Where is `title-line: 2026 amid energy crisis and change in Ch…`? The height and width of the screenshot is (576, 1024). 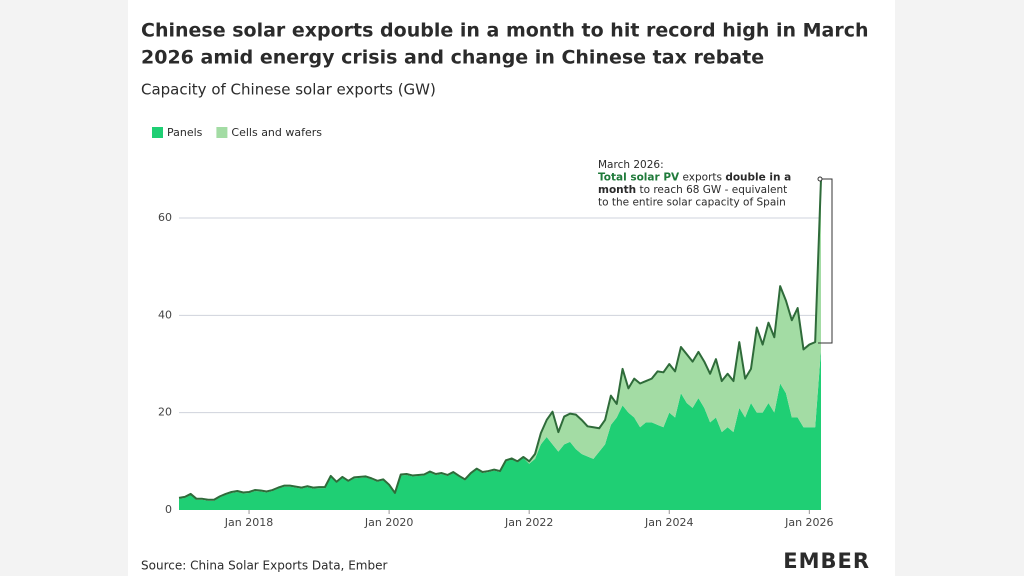 title-line: 2026 amid energy crisis and change in Ch… is located at coordinates (452, 58).